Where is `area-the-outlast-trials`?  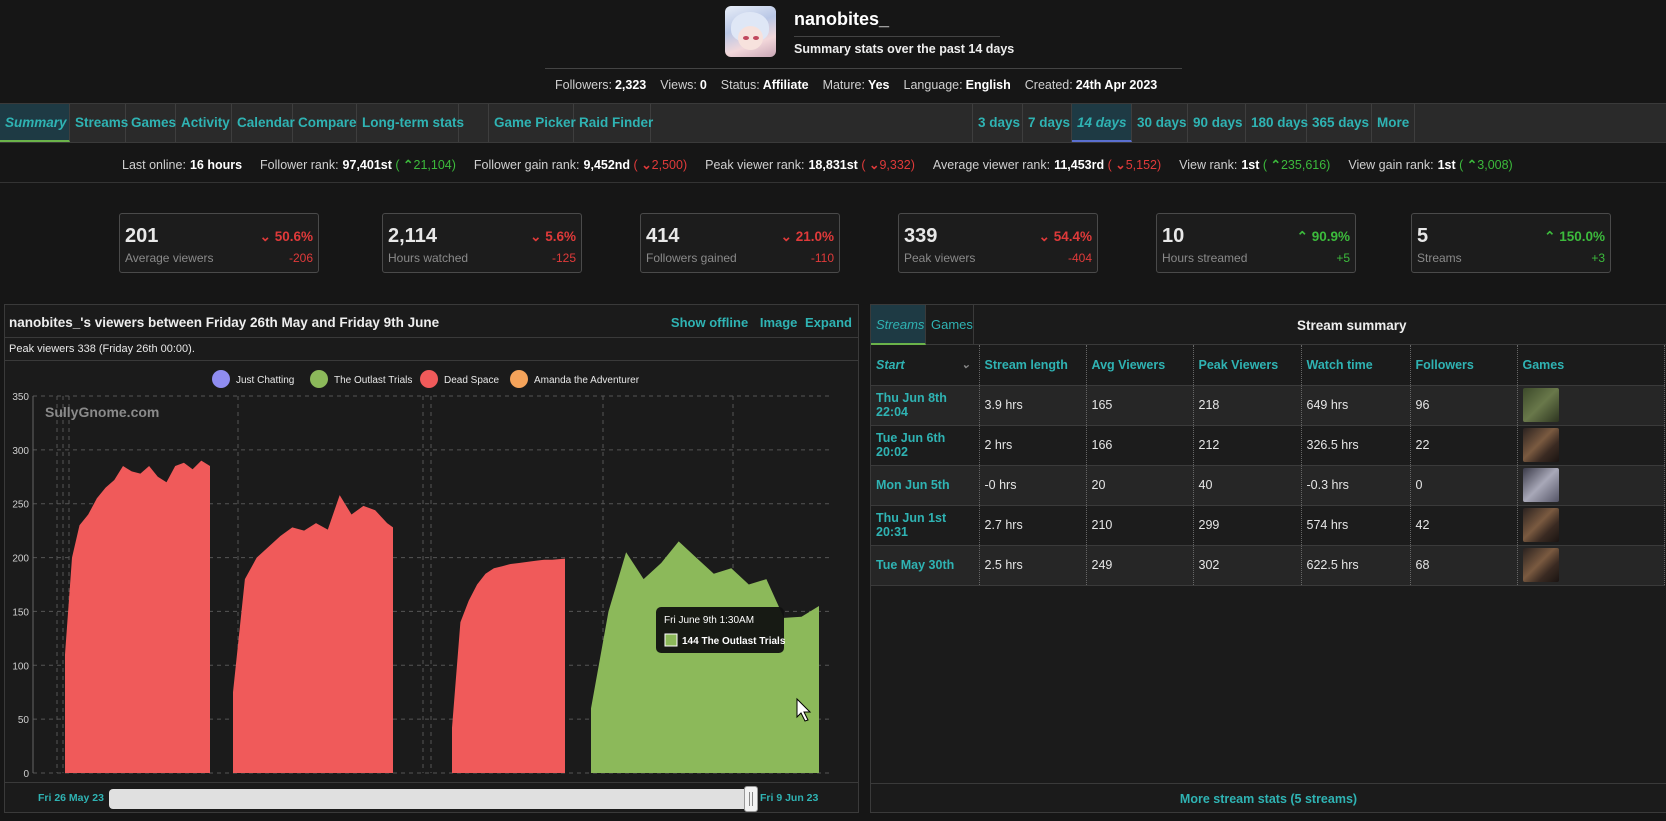 area-the-outlast-trials is located at coordinates (705, 657).